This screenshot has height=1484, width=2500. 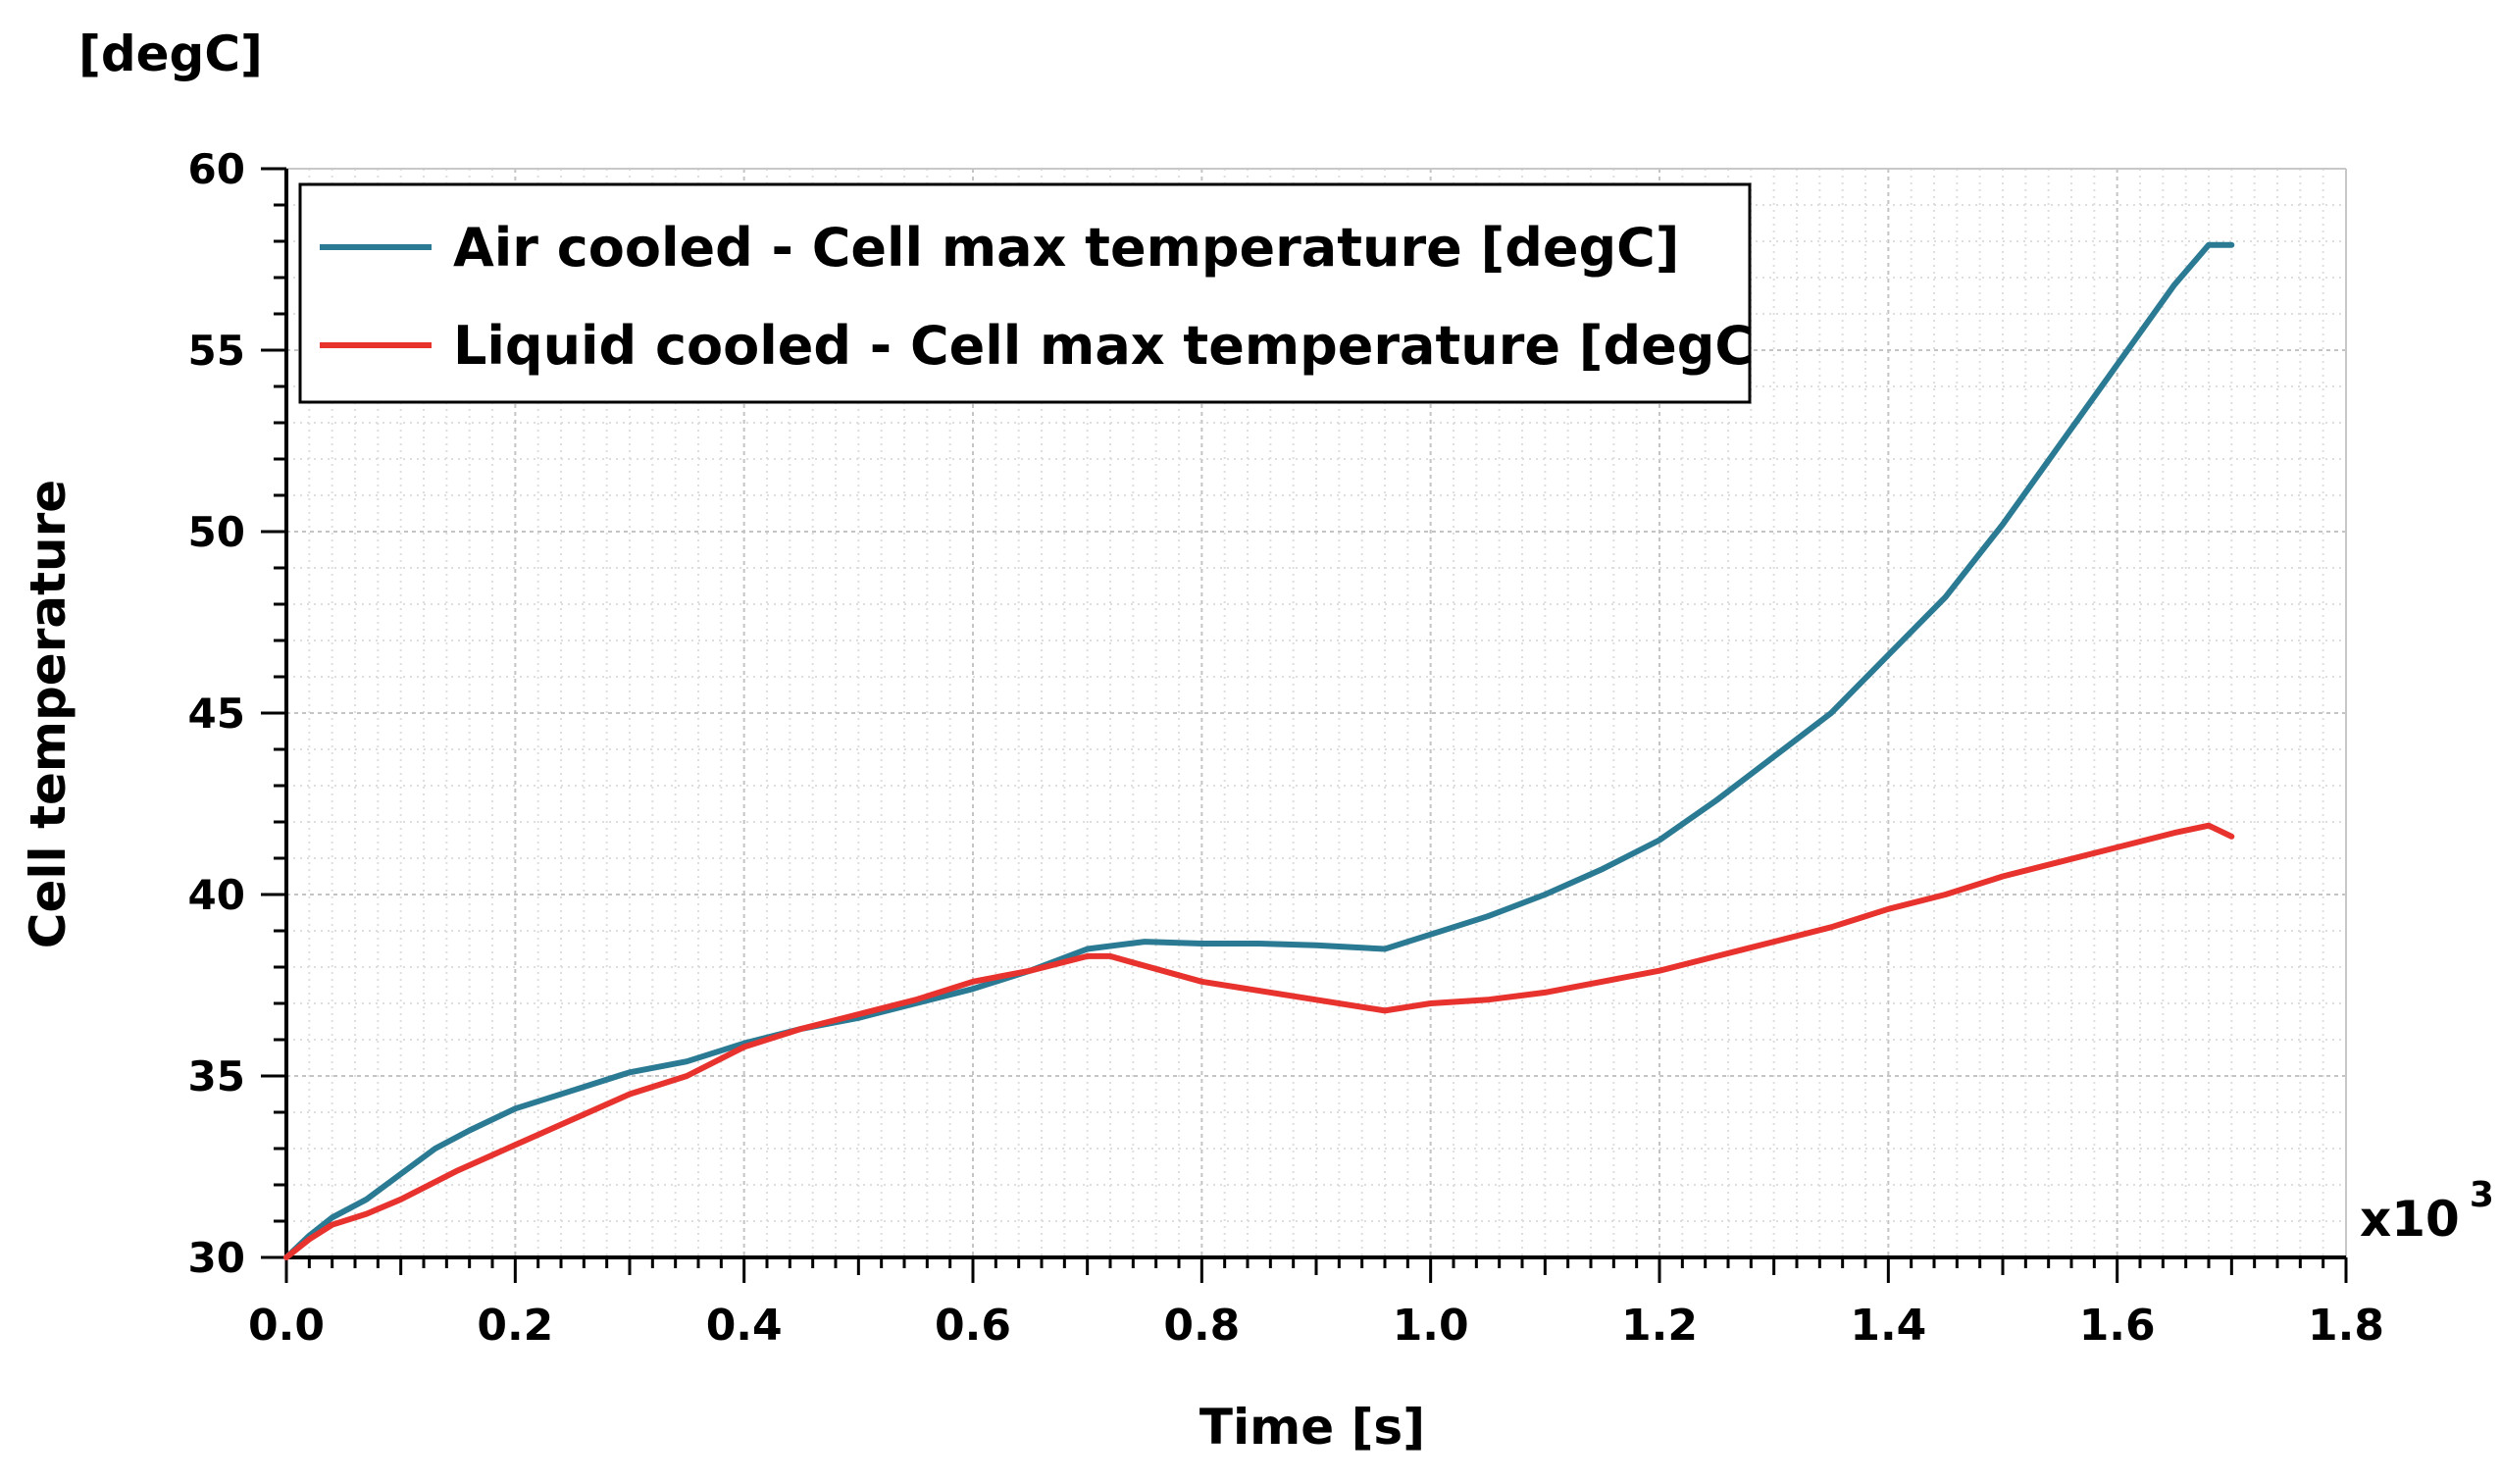 I want to click on y-tick-label: 40, so click(x=216, y=895).